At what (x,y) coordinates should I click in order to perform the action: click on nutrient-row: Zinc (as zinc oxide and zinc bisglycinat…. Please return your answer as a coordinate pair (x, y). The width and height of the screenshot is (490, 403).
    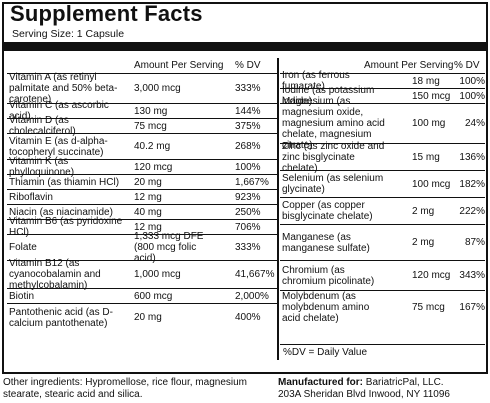
    Looking at the image, I should click on (382, 157).